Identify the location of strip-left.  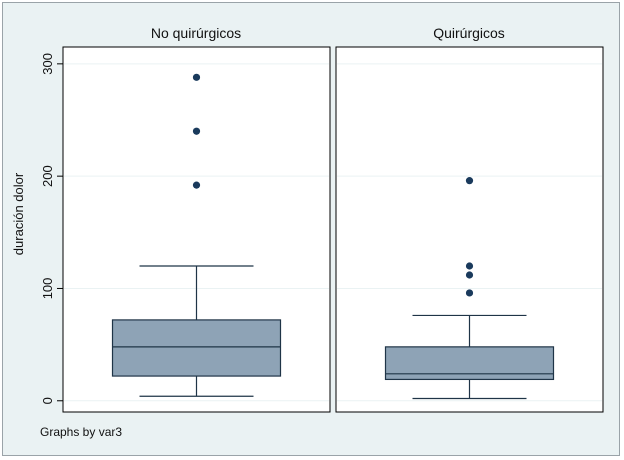
(196, 32).